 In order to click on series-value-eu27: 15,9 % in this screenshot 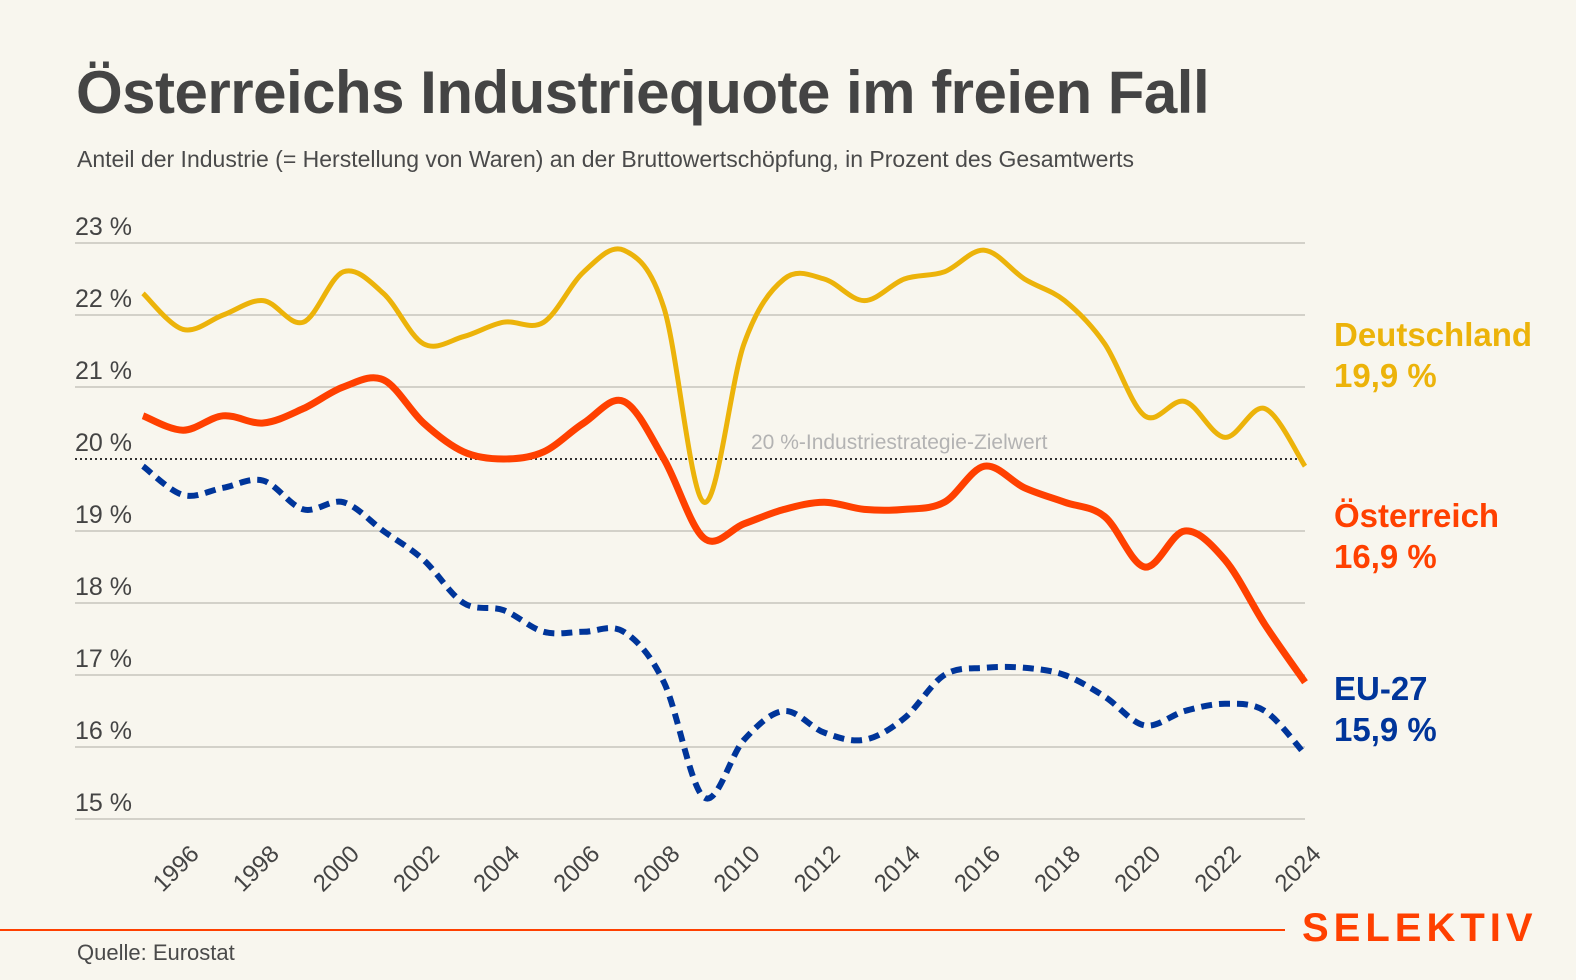, I will do `click(1385, 729)`.